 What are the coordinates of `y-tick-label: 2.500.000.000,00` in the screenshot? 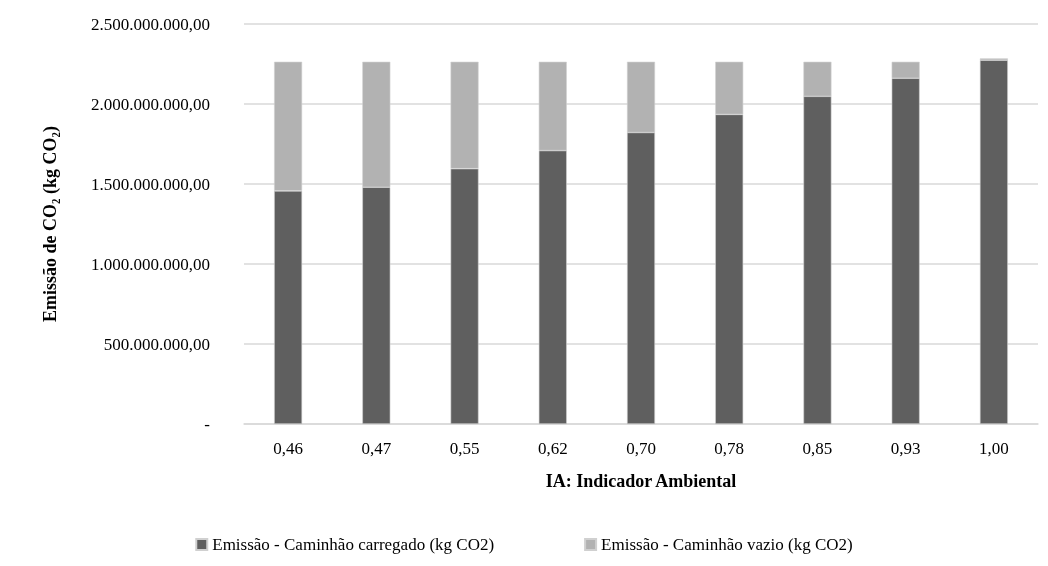 It's located at (150, 24).